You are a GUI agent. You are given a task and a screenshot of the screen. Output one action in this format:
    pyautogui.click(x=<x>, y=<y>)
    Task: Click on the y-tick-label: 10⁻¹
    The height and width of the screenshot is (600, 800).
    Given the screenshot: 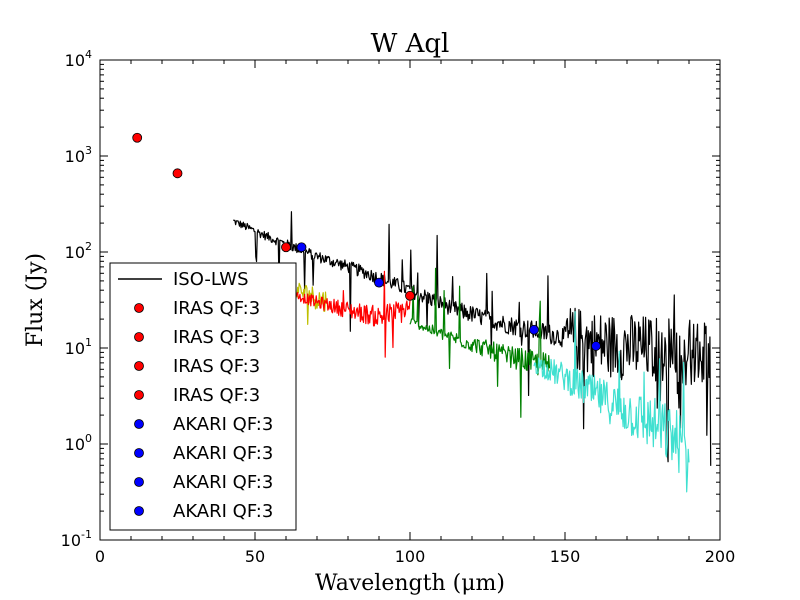 What is the action you would take?
    pyautogui.click(x=76, y=539)
    